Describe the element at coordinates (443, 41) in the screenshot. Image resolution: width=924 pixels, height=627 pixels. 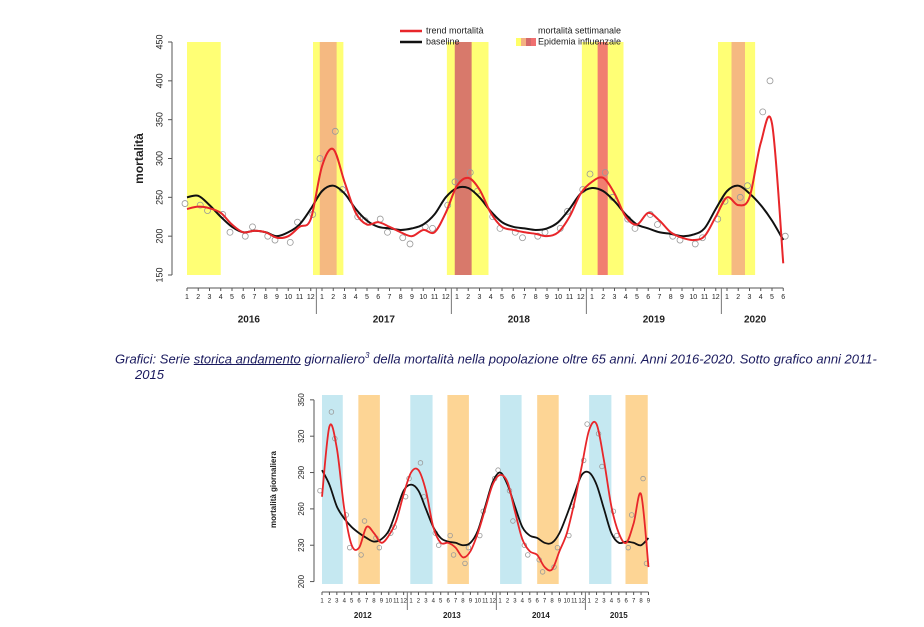
I see `legend-label: baseline` at that location.